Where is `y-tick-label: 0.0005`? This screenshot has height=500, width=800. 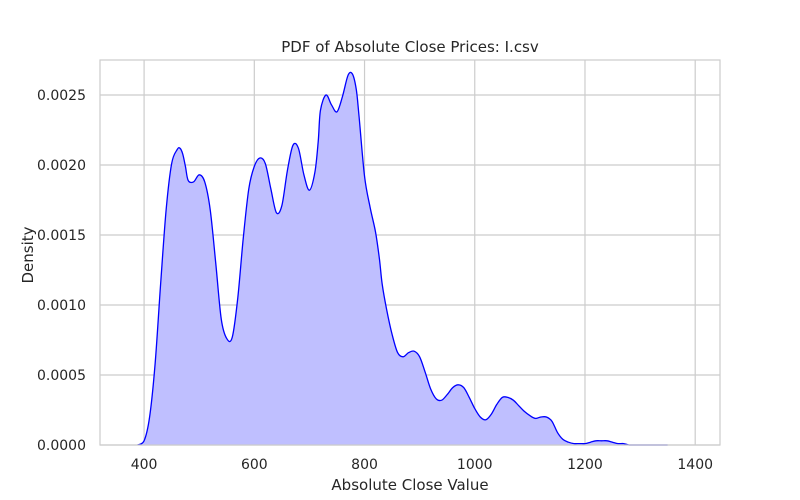
y-tick-label: 0.0005 is located at coordinates (61, 376).